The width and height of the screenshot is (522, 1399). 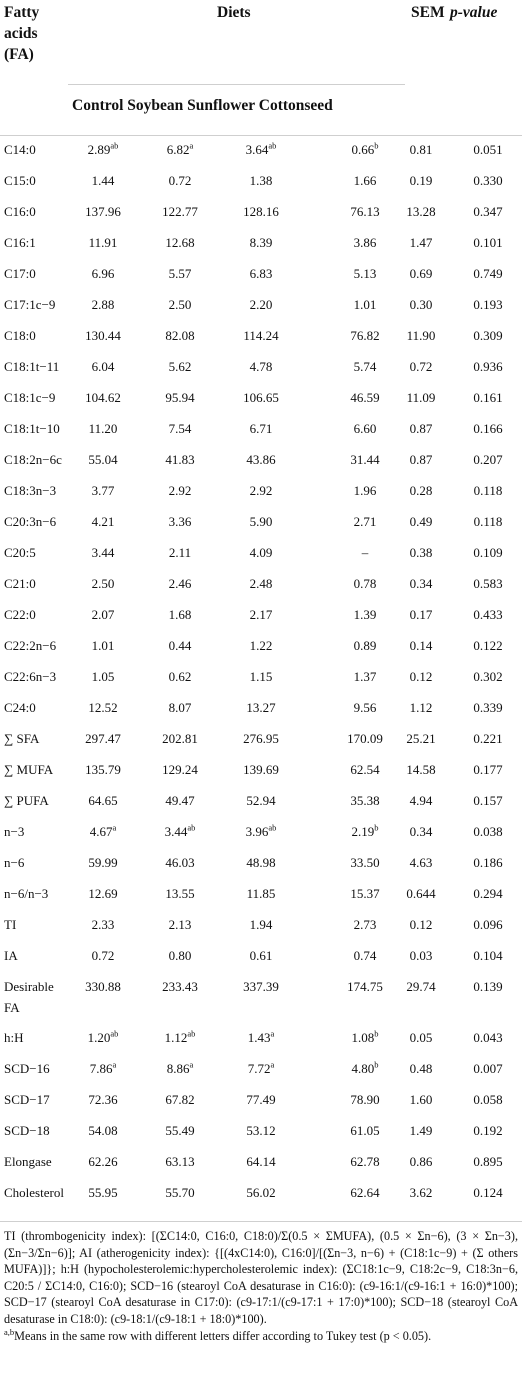 I want to click on cell-cottonseed-value: 170.09, so click(x=365, y=738).